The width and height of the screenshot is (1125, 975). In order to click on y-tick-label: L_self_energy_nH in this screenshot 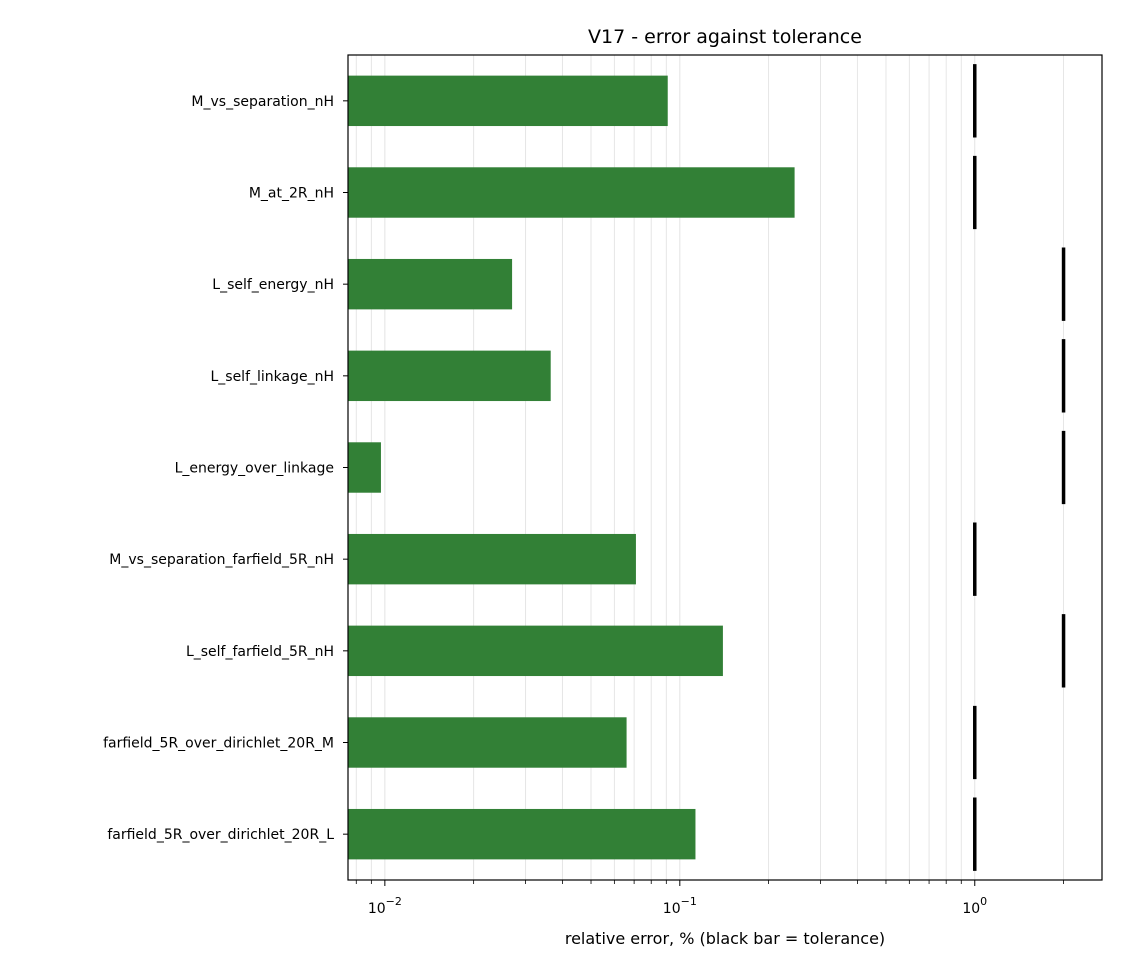, I will do `click(273, 285)`.